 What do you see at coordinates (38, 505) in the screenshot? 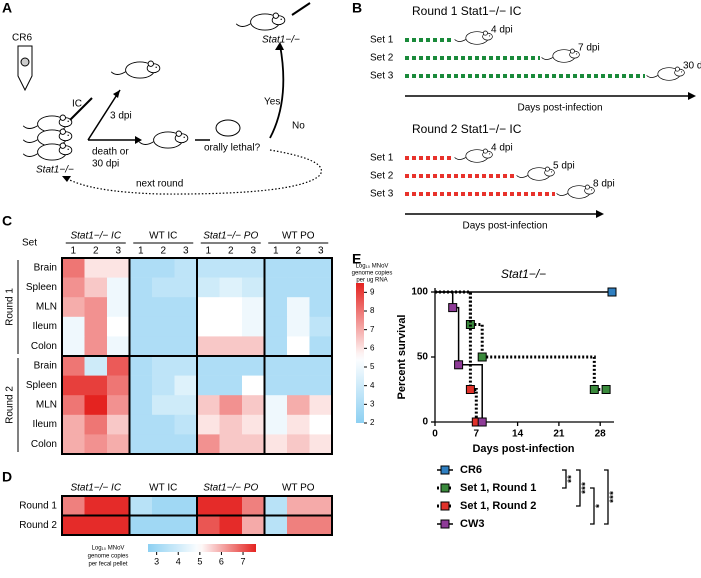
I see `row-label: Round 1` at bounding box center [38, 505].